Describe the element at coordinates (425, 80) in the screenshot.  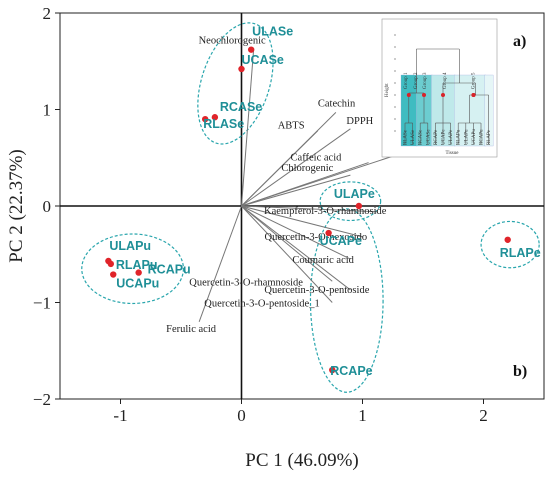
I see `inset-group-label: Group 3` at that location.